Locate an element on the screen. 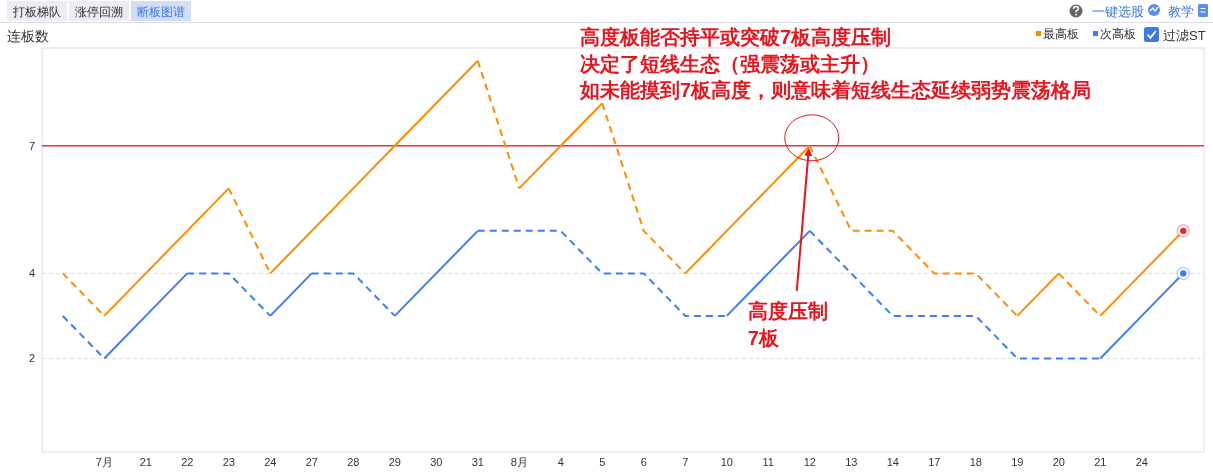 Image resolution: width=1213 pixels, height=475 pixels. y-tick-label: 2 is located at coordinates (31, 358).